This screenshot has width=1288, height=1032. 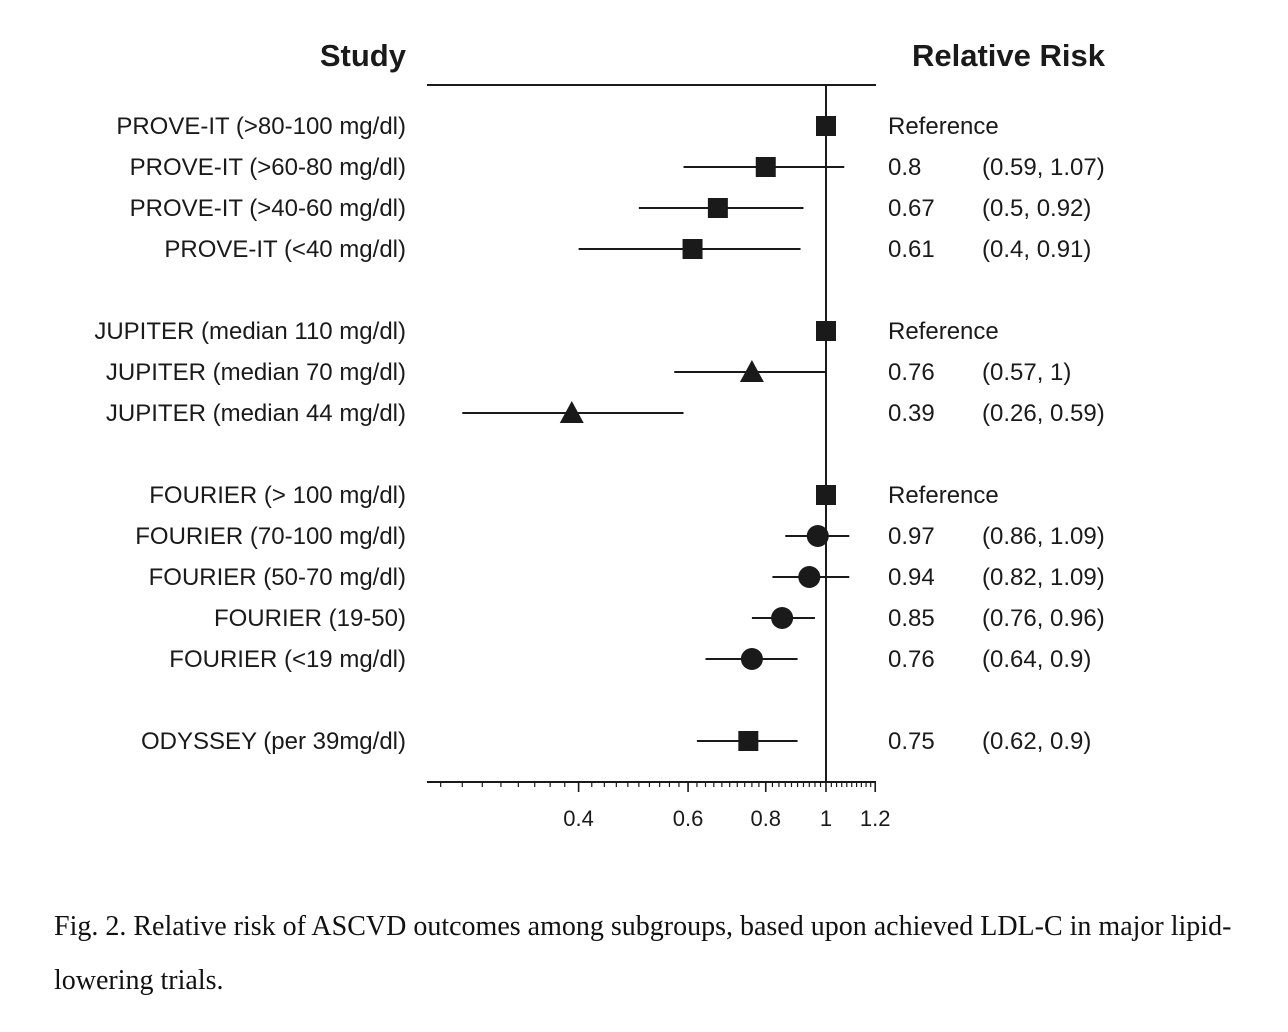 What do you see at coordinates (273, 741) in the screenshot?
I see `study-label: ODYSSEY (per 39mg/dl)` at bounding box center [273, 741].